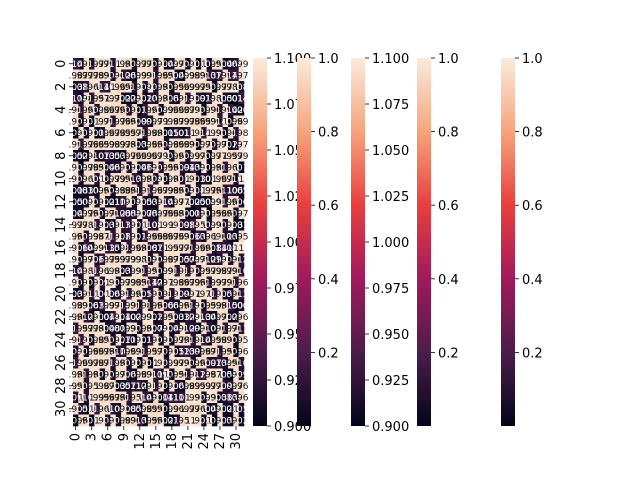 This screenshot has height=480, width=640. I want to click on y-tick-label: 4, so click(61, 110).